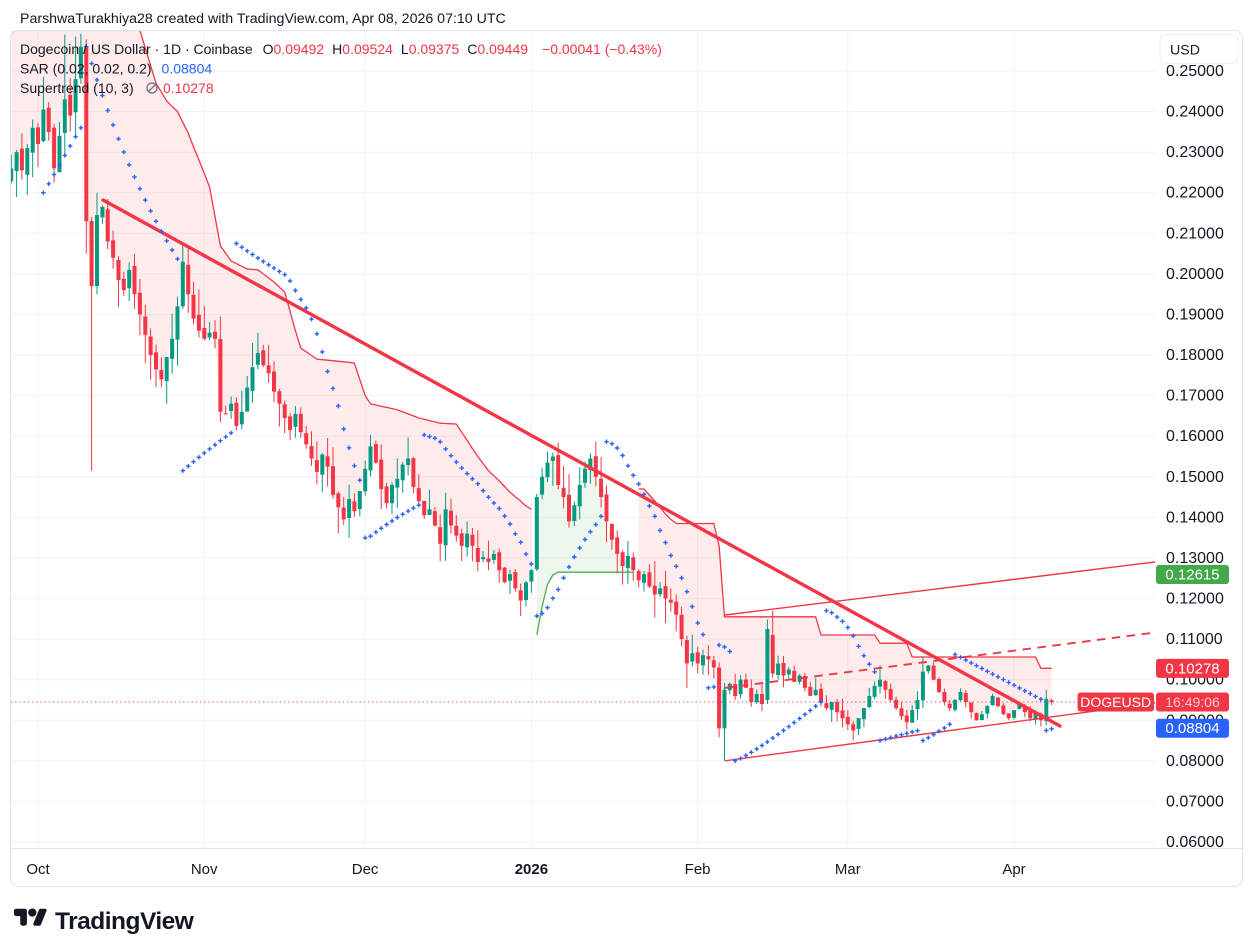 Image resolution: width=1253 pixels, height=952 pixels. Describe the element at coordinates (848, 869) in the screenshot. I see `svg-text: Mar` at that location.